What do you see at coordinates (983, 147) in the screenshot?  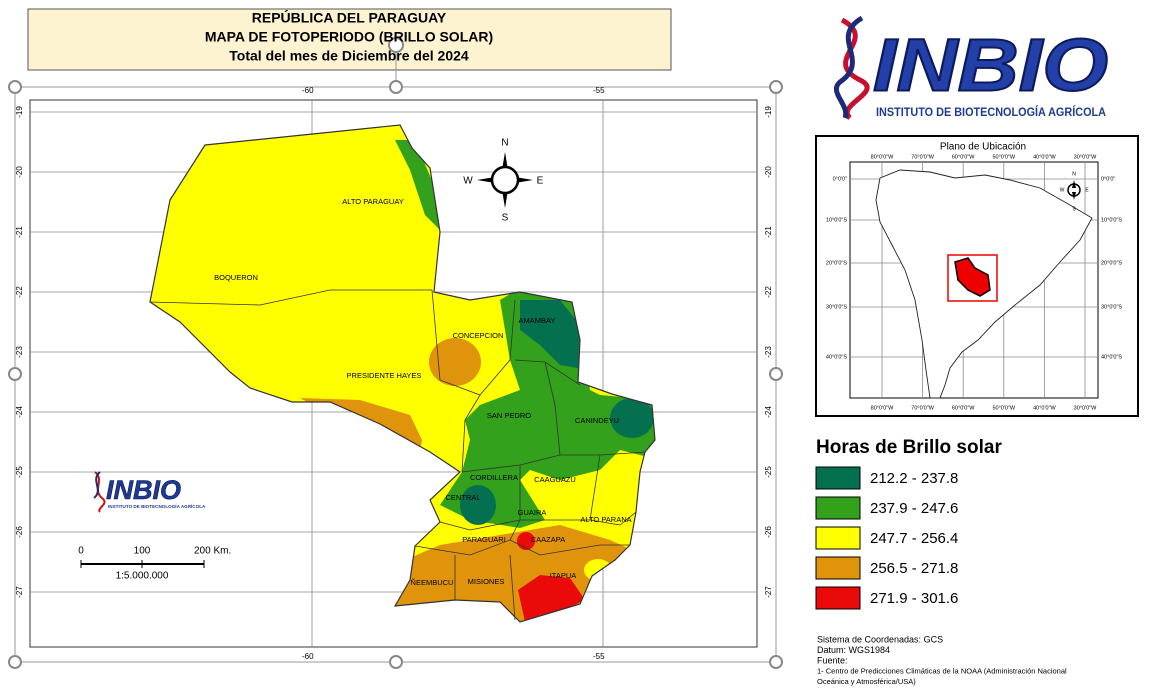 I see `inset-title: Plano de Ubicación` at bounding box center [983, 147].